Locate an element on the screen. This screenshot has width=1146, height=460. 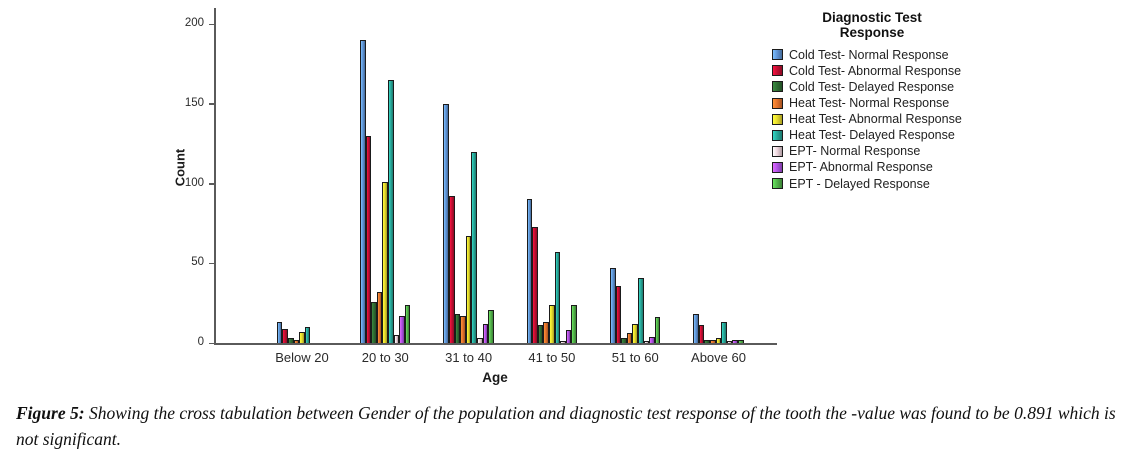
legend-item-ept-delayed-response: EPT - Delayed Response is located at coordinates (907, 183).